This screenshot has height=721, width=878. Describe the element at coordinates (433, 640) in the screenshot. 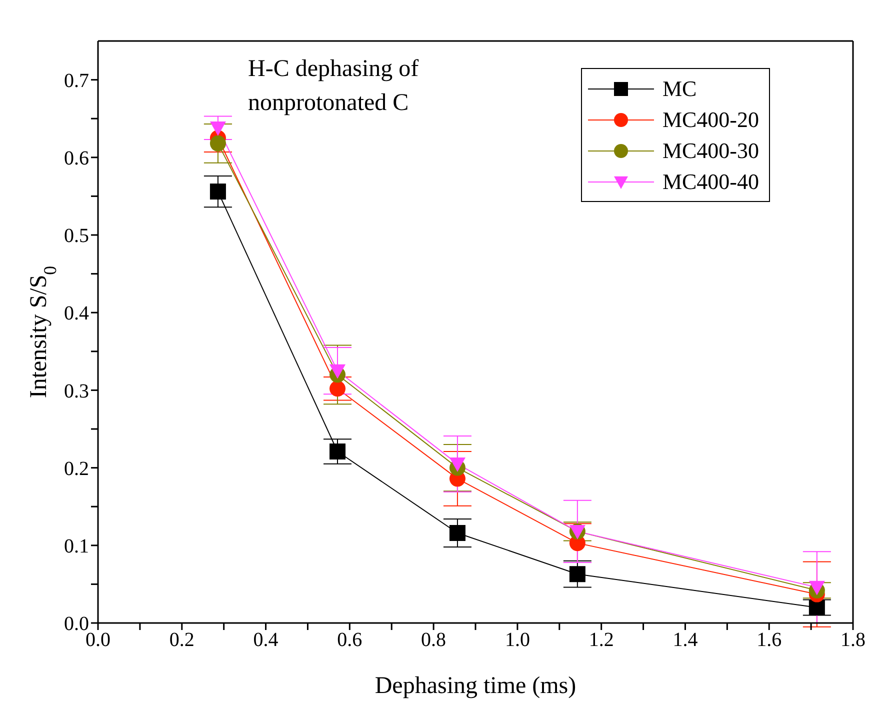

I see `x-tick-label: 0.8` at that location.